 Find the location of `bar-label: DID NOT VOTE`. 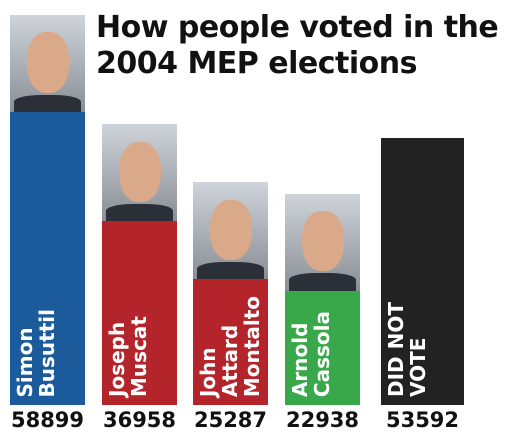

bar-label: DID NOT VOTE is located at coordinates (407, 349).